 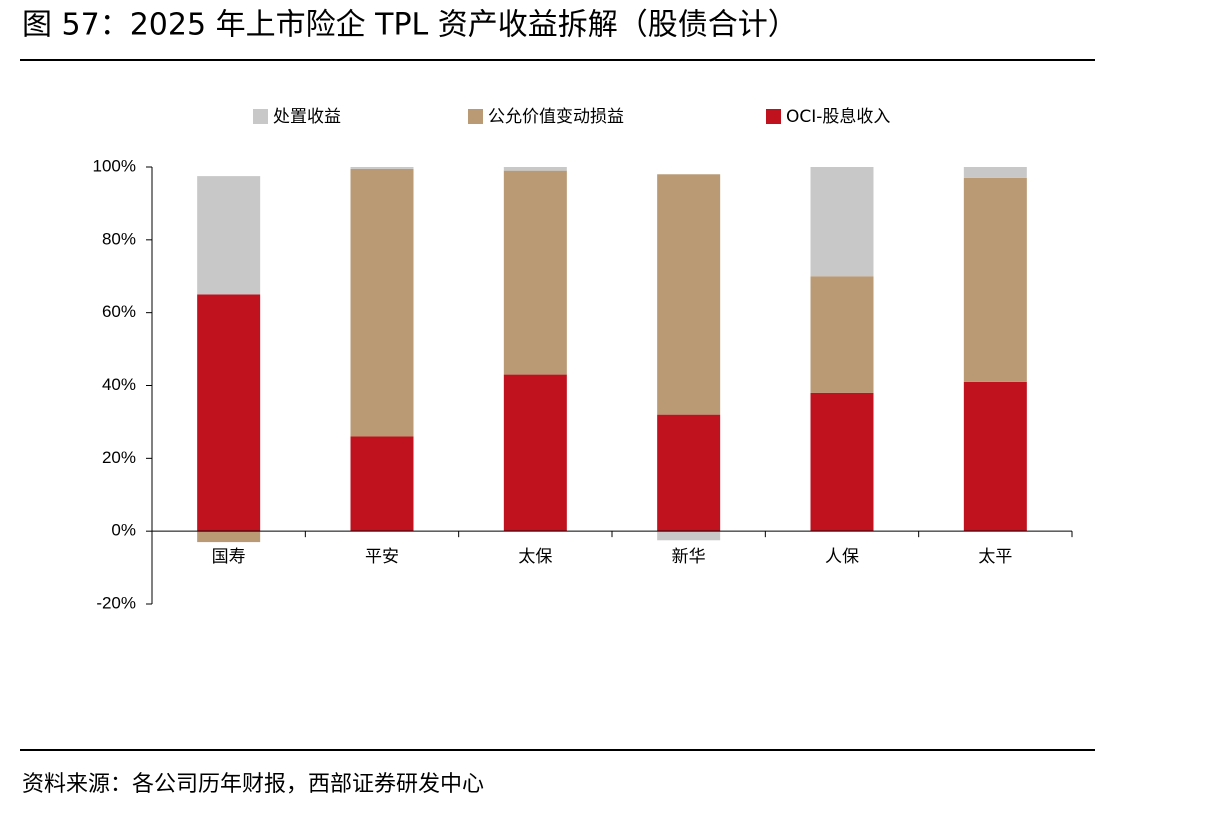 What do you see at coordinates (229, 557) in the screenshot?
I see `x-tick-label: 国寿` at bounding box center [229, 557].